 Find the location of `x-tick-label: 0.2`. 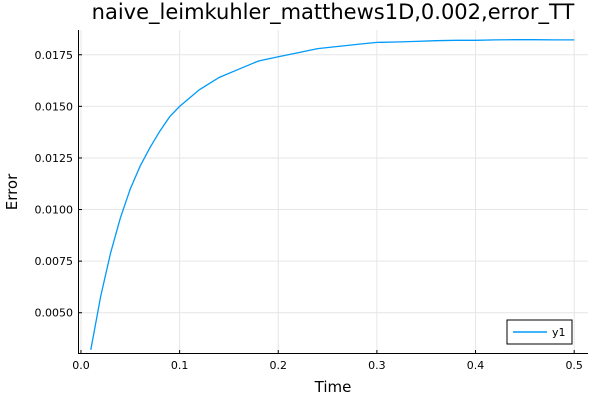

x-tick-label: 0.2 is located at coordinates (279, 365).